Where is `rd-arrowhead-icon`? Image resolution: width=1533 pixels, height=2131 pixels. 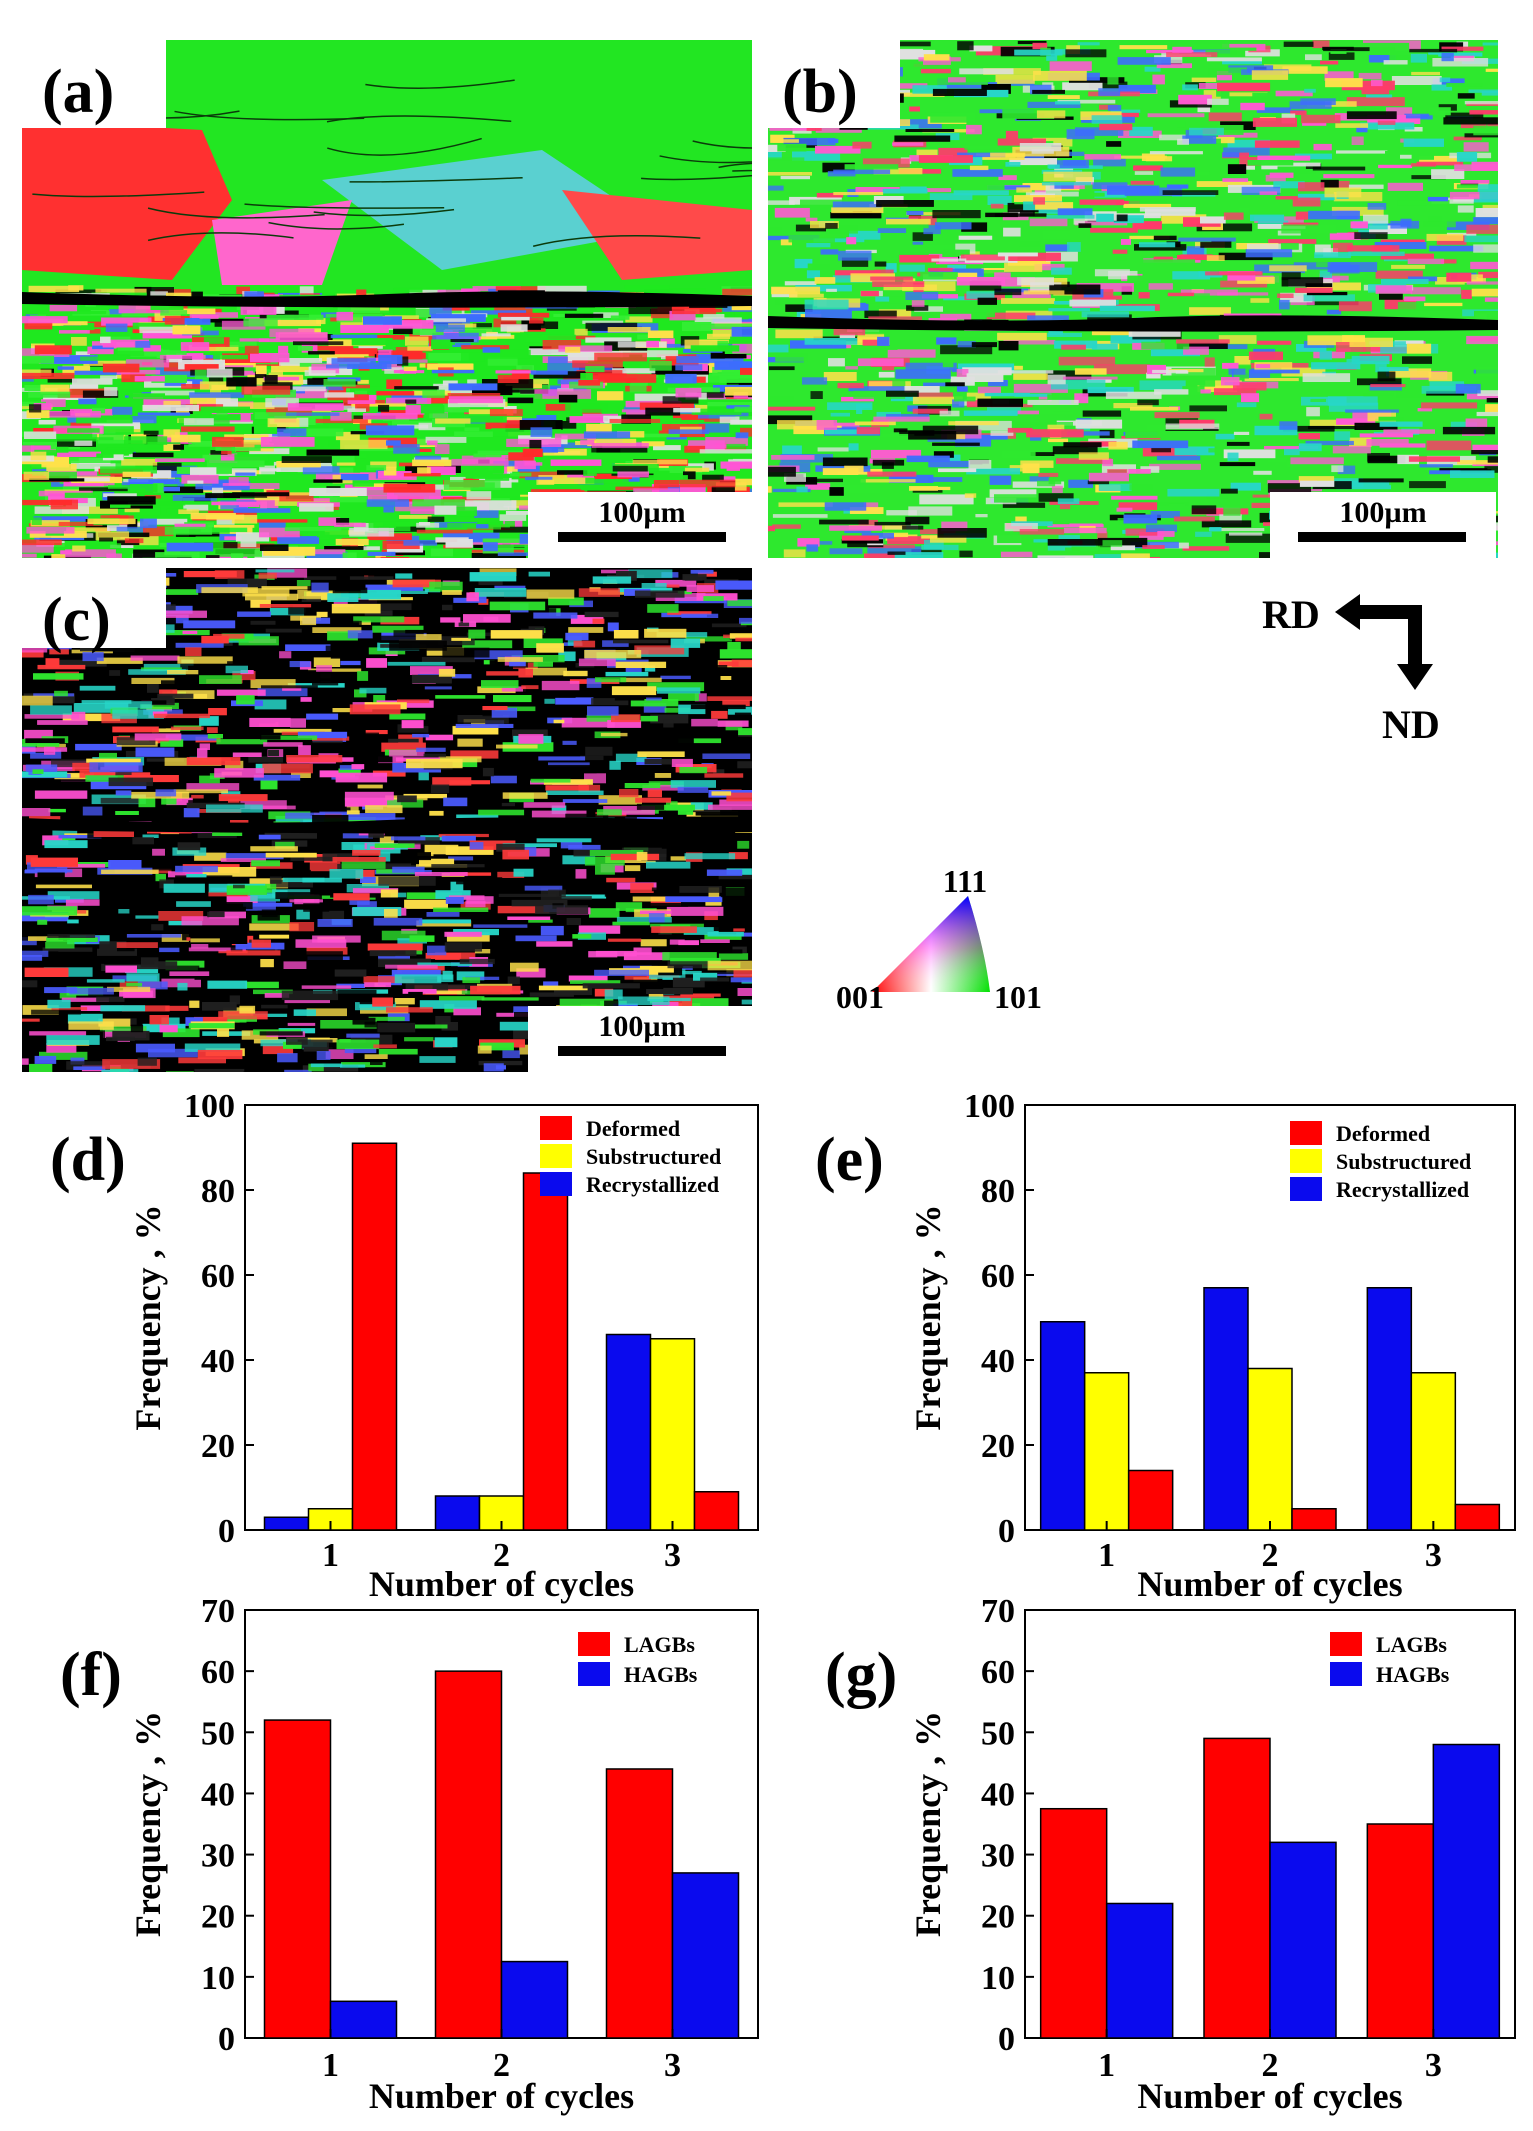 rd-arrowhead-icon is located at coordinates (1347, 612).